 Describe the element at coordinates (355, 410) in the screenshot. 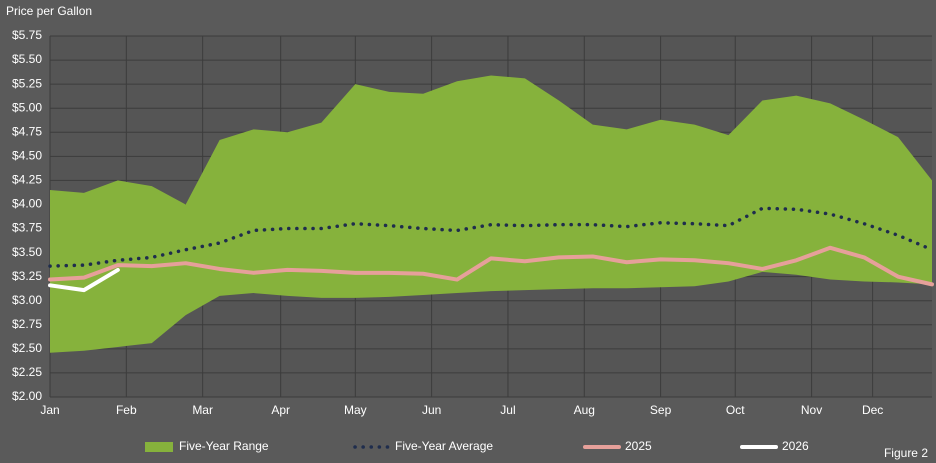

I see `x-tick-label: May` at that location.